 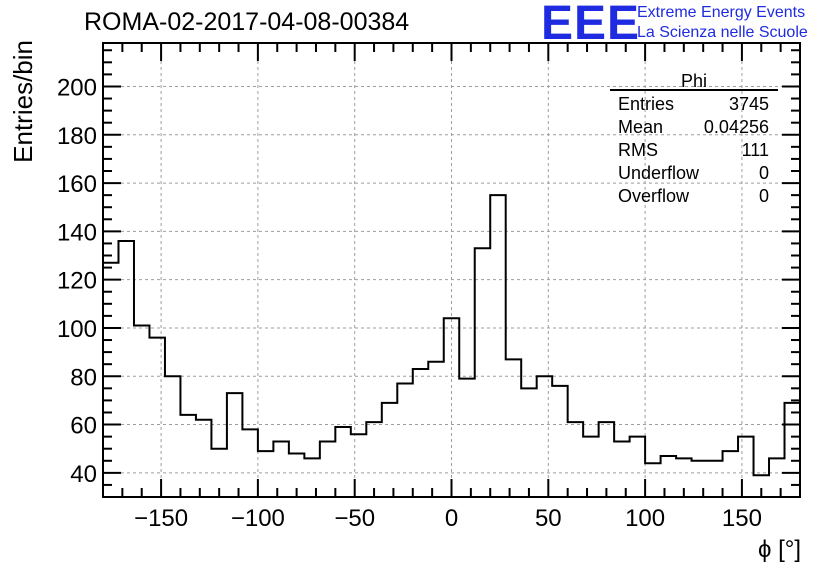 I want to click on x-axis-label: ϕ [°], so click(x=779, y=549).